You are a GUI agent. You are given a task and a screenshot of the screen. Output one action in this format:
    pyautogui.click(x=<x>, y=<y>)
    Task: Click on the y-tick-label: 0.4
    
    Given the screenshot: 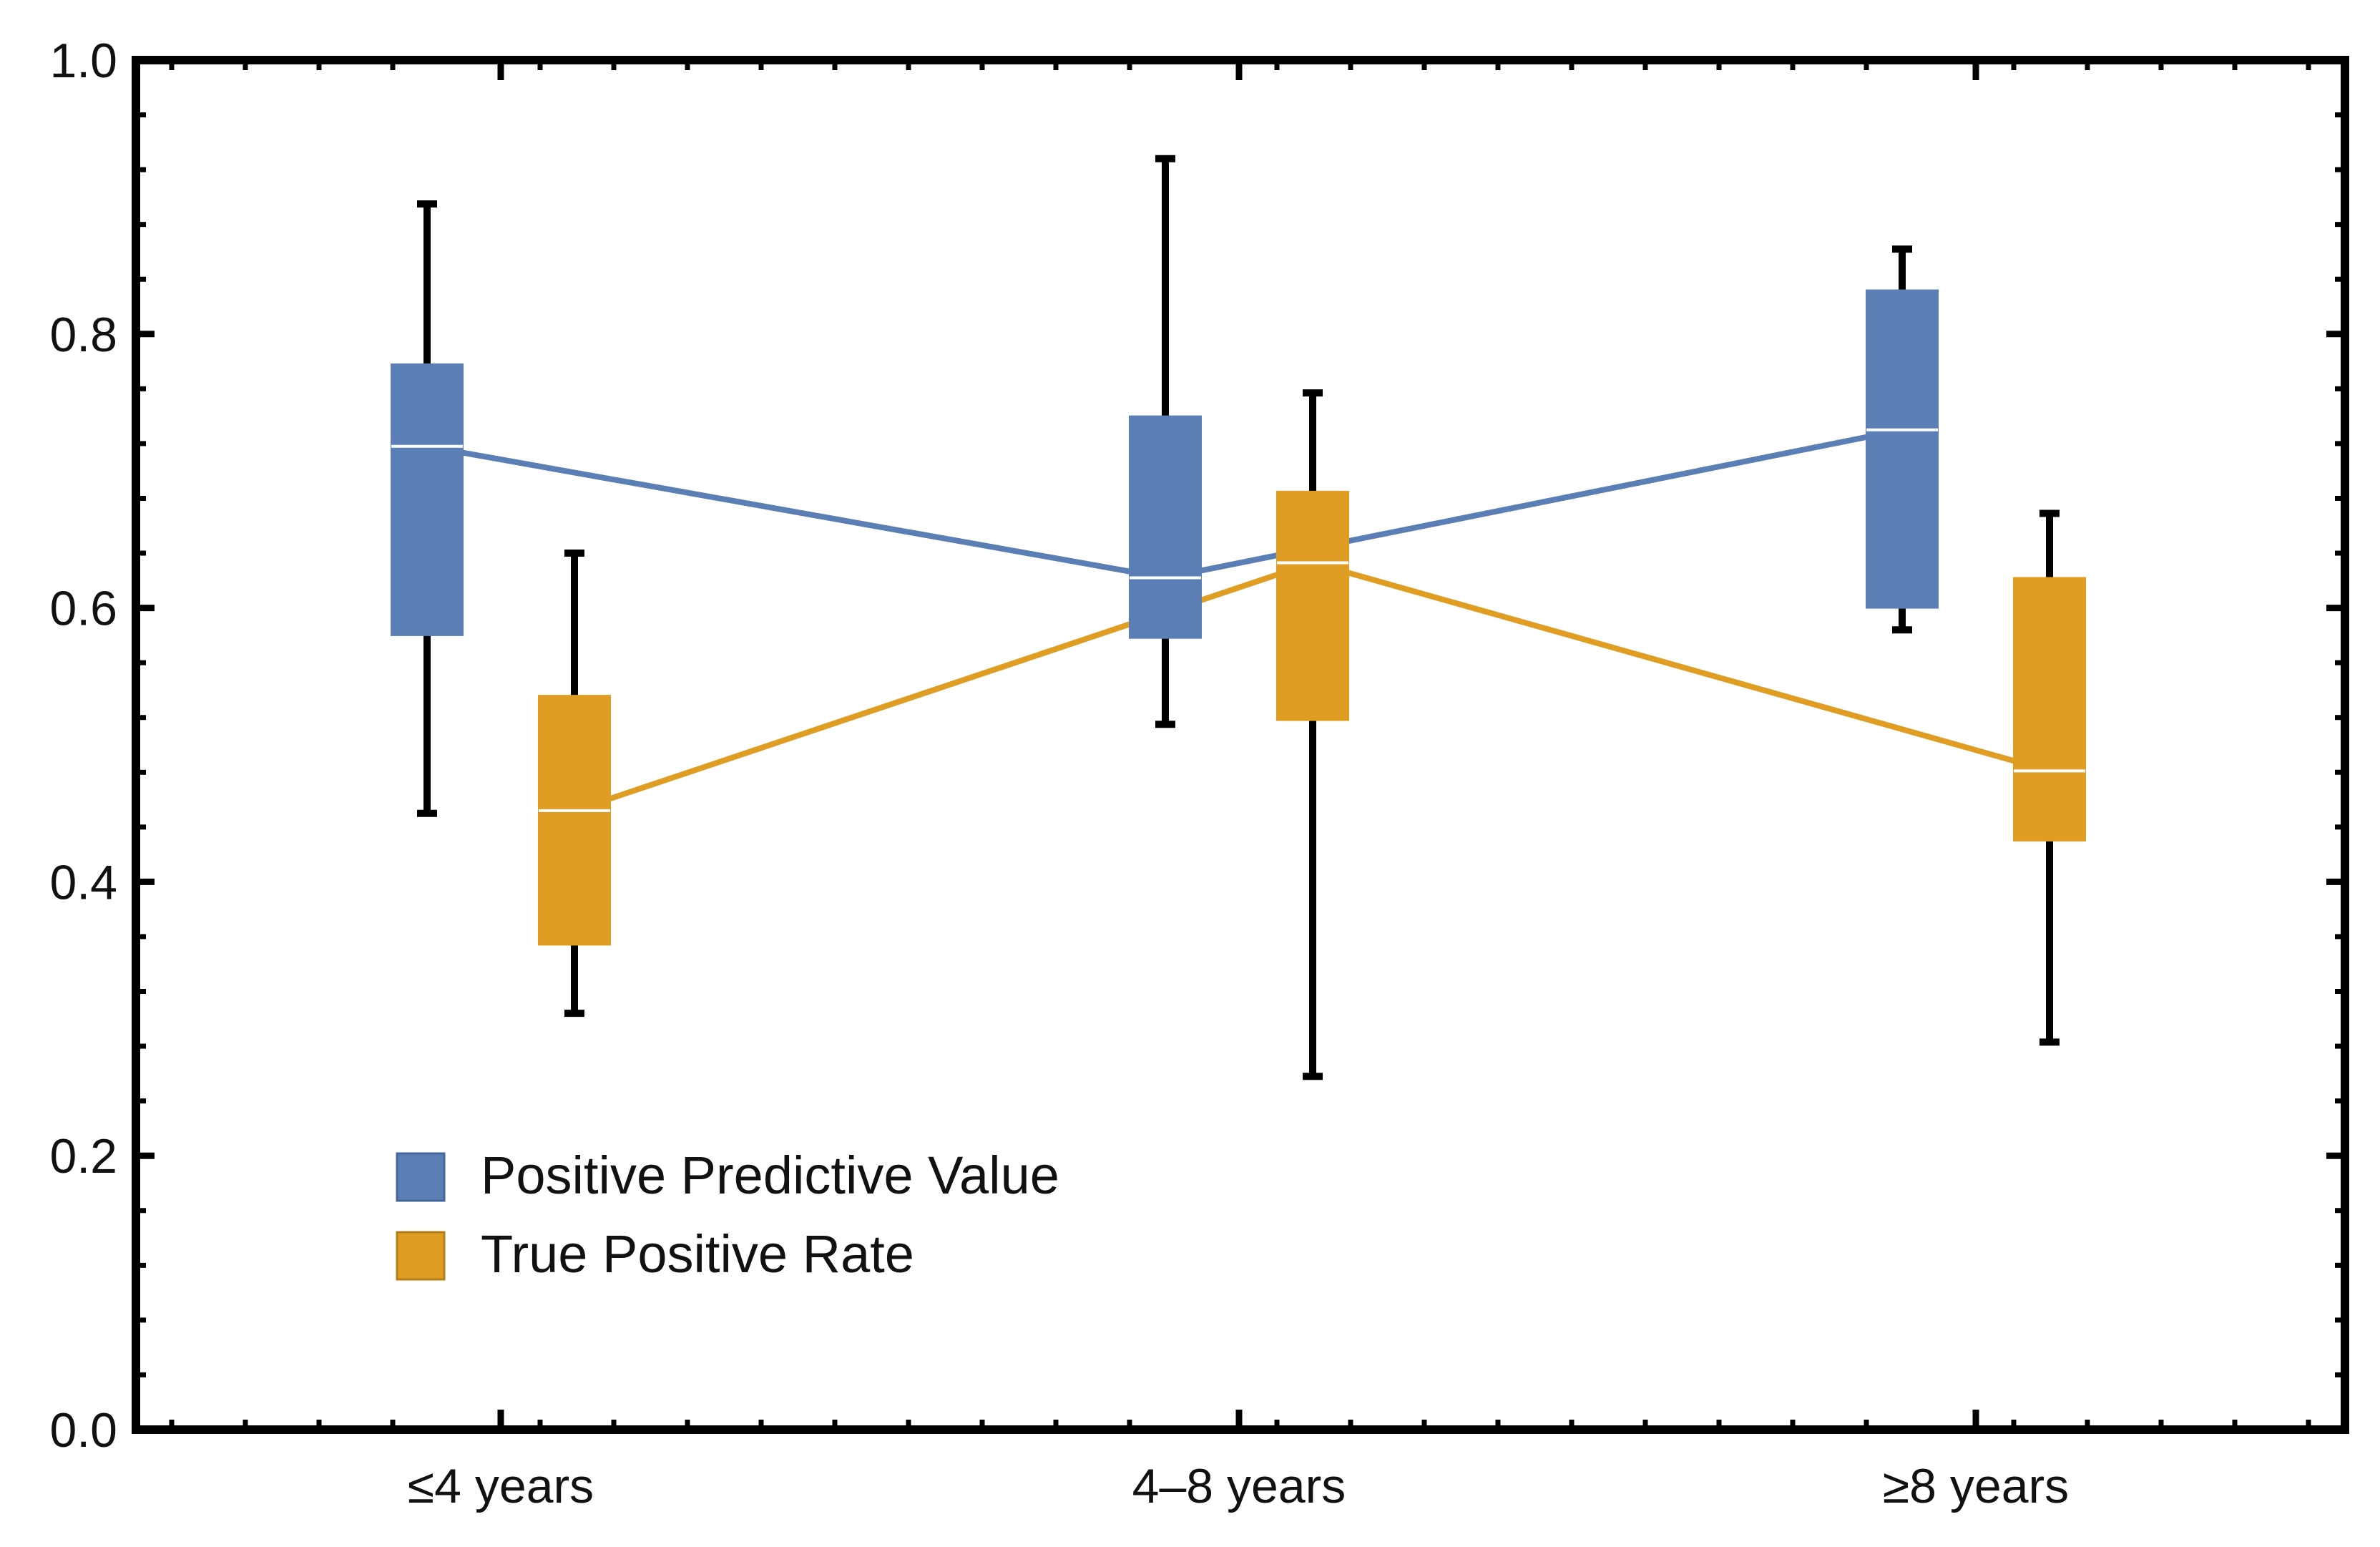 What is the action you would take?
    pyautogui.click(x=83, y=882)
    